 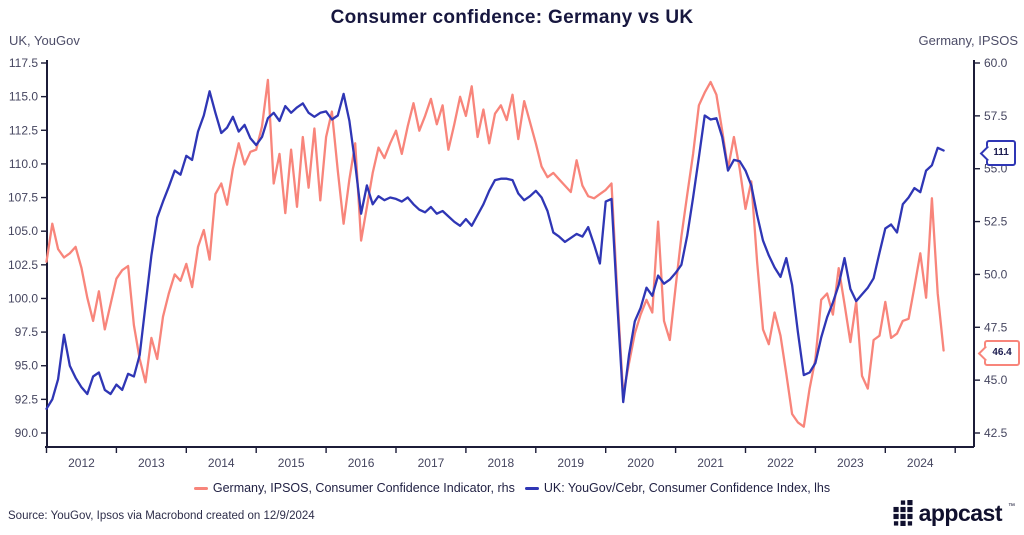 I want to click on year-tick-label: 2016, so click(x=361, y=463).